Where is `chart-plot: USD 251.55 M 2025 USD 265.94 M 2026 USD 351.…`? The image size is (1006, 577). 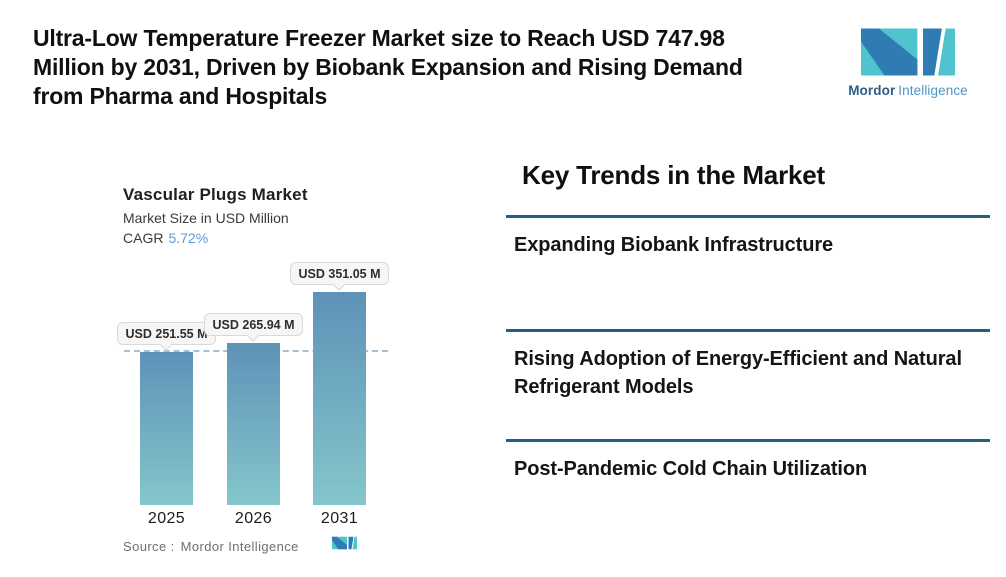 chart-plot: USD 251.55 M 2025 USD 265.94 M 2026 USD 351.… is located at coordinates (255, 400).